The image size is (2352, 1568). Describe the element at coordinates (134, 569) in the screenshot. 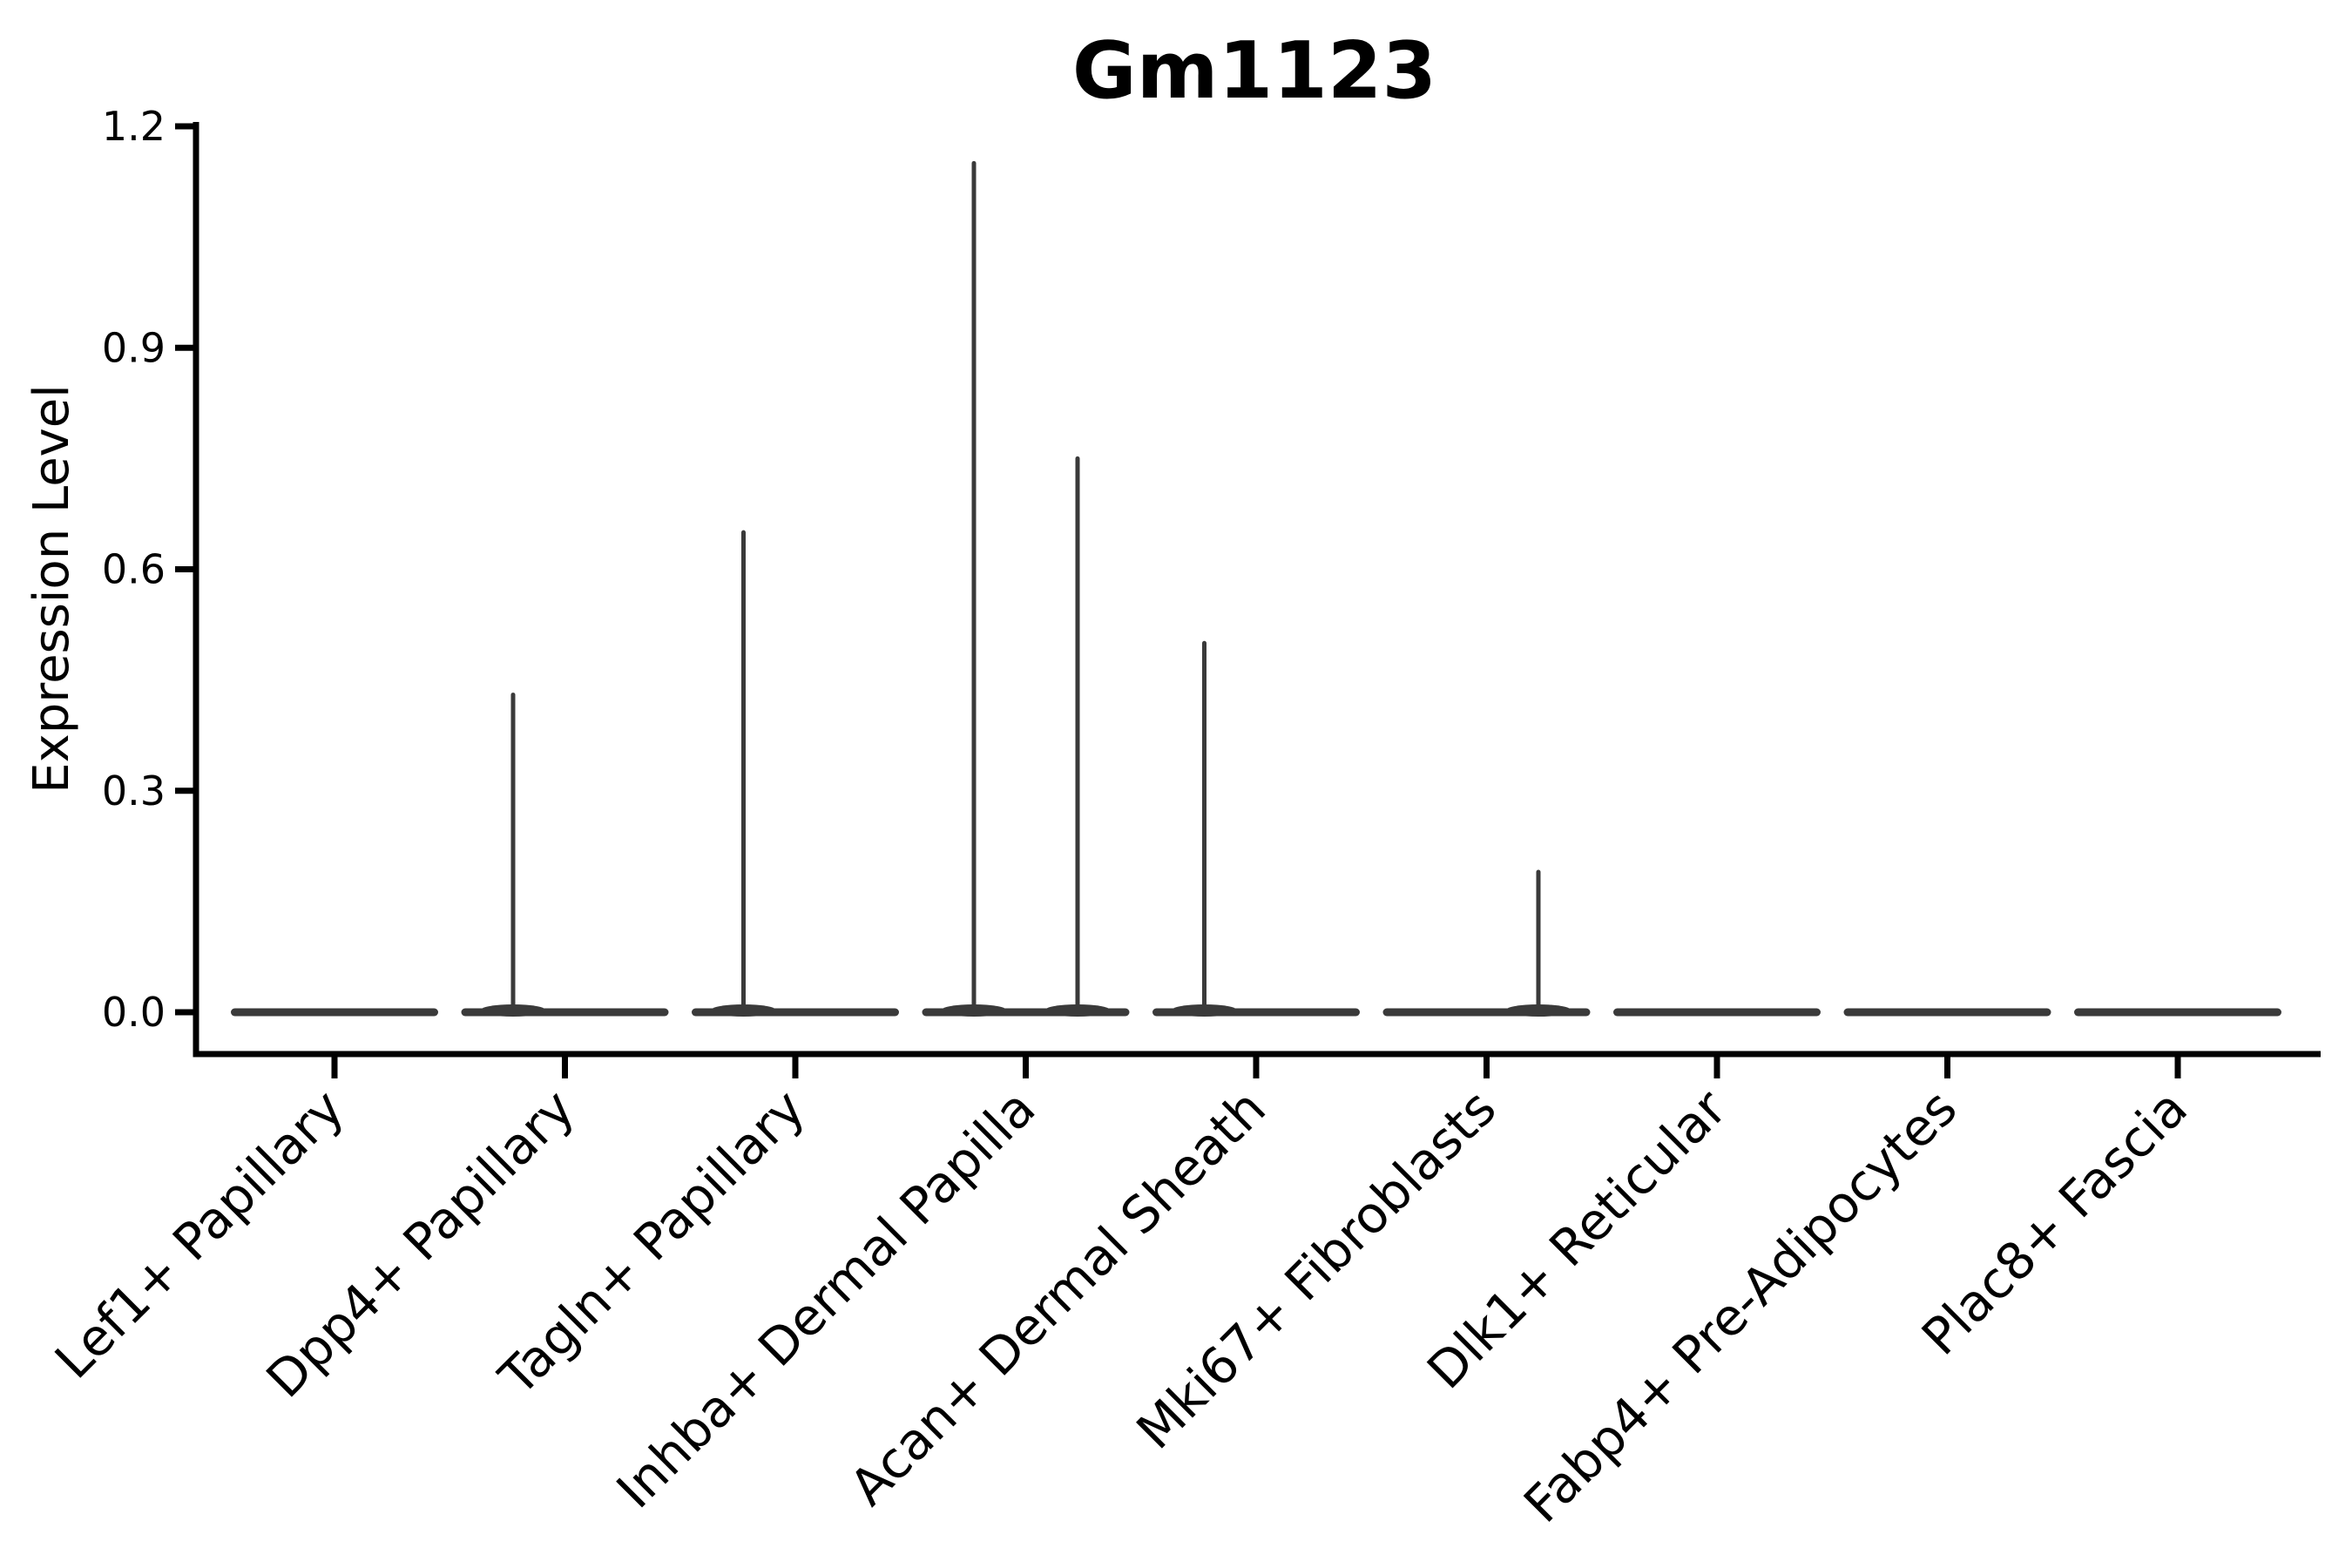

I see `y-tick-label: 0.6` at that location.